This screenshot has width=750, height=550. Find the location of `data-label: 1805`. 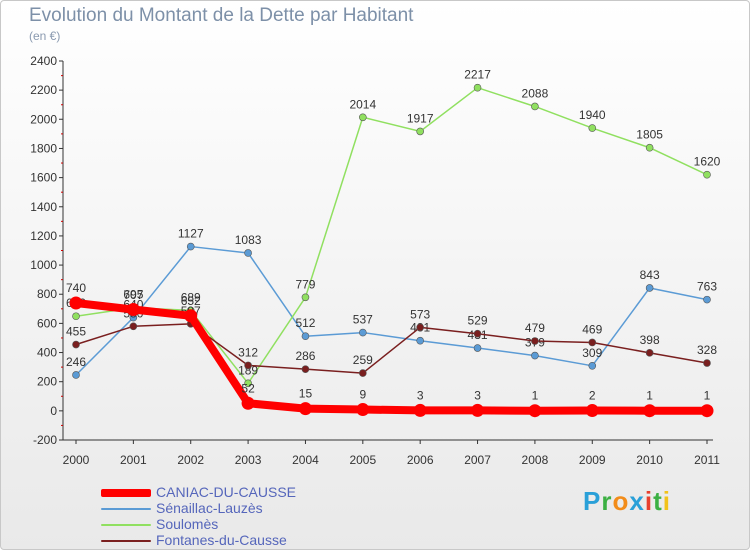

data-label: 1805 is located at coordinates (649, 135).